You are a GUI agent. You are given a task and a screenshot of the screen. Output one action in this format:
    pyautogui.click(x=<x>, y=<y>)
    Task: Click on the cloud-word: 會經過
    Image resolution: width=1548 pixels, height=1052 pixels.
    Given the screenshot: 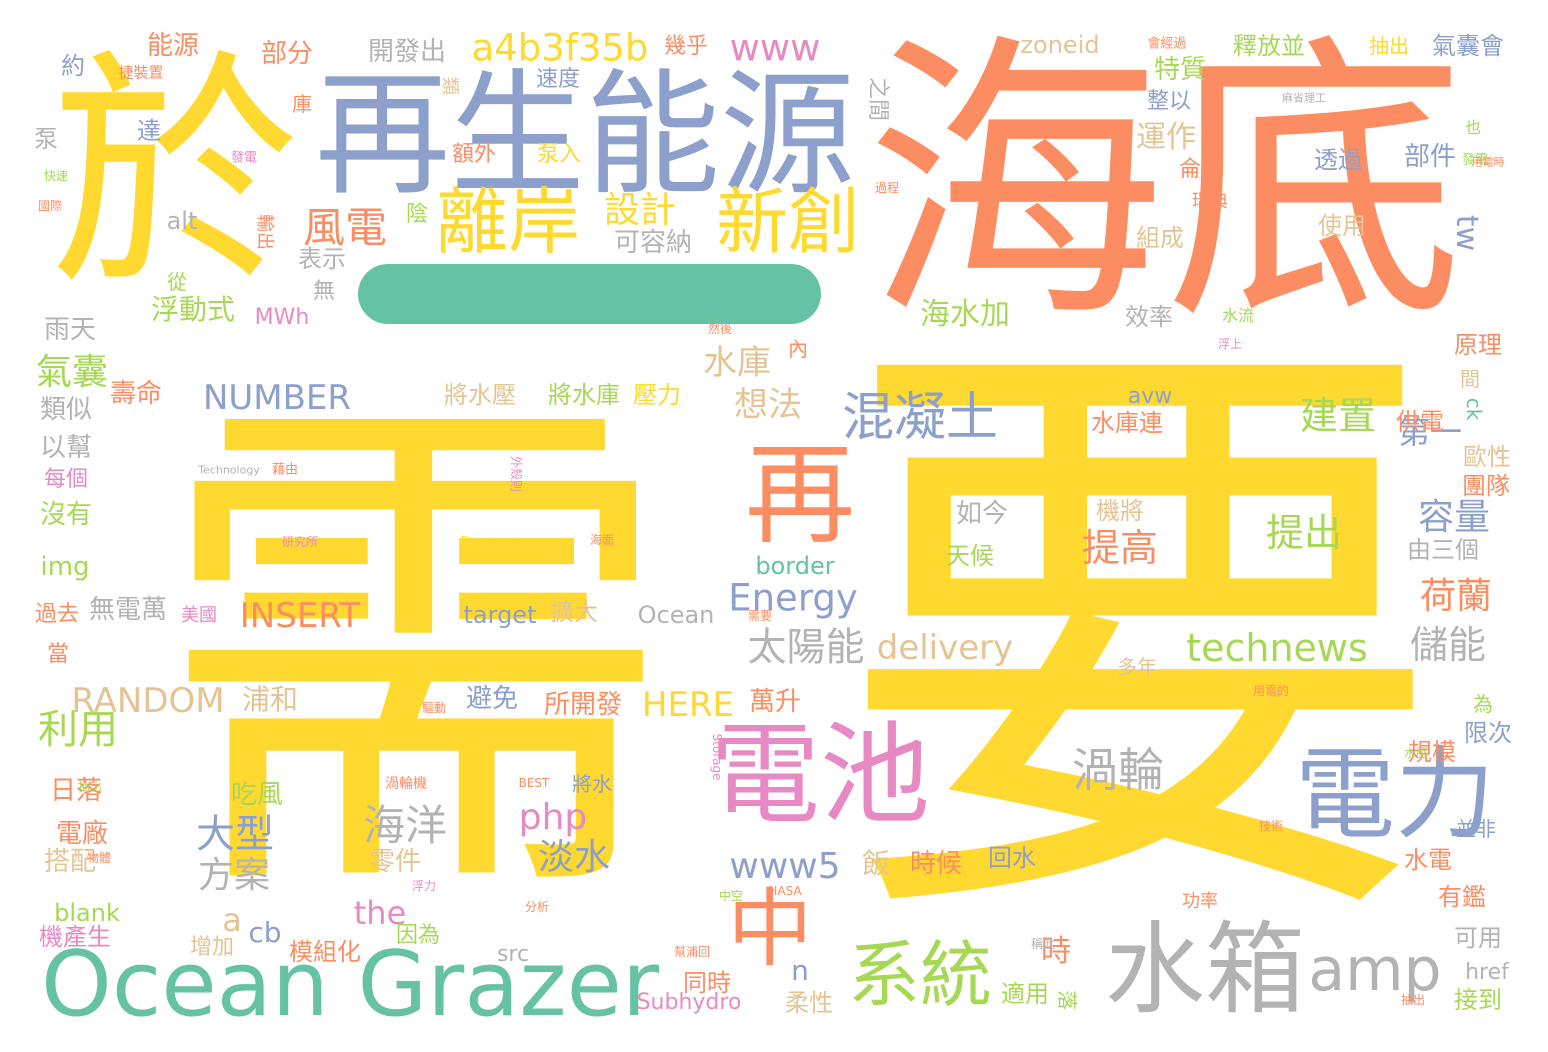 What is the action you would take?
    pyautogui.click(x=1167, y=44)
    